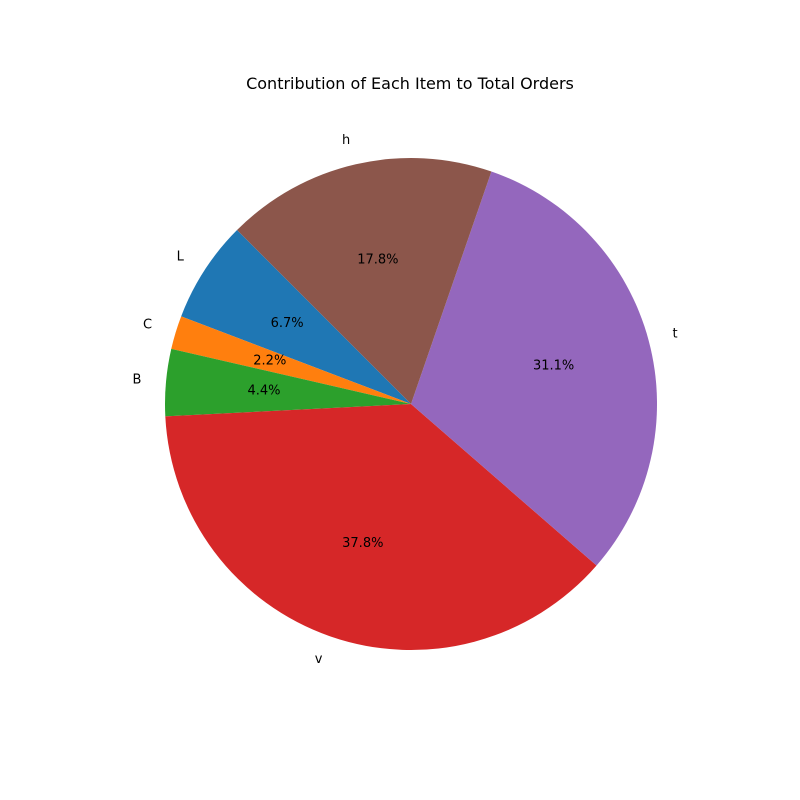 The height and width of the screenshot is (800, 800). I want to click on slice-percent-L: 6.7%, so click(287, 323).